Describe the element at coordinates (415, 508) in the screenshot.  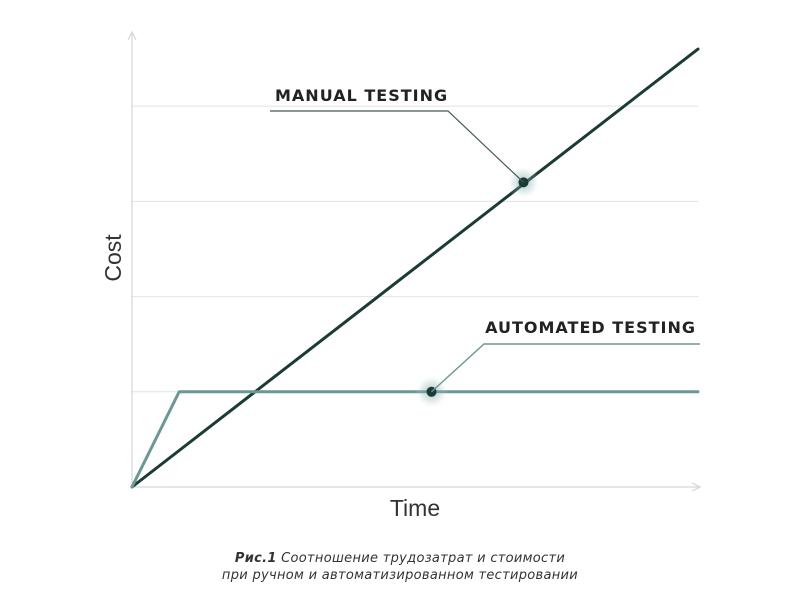
I see `x-axis-label: Time` at that location.